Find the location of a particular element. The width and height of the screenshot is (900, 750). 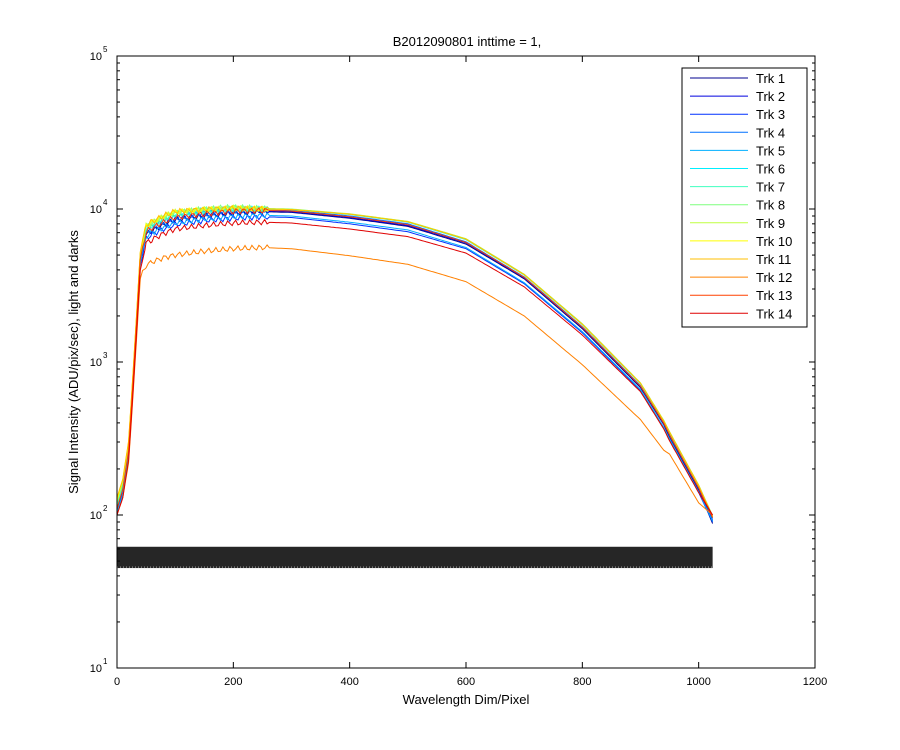

legend-entry-9: Trk 9 is located at coordinates (770, 223).